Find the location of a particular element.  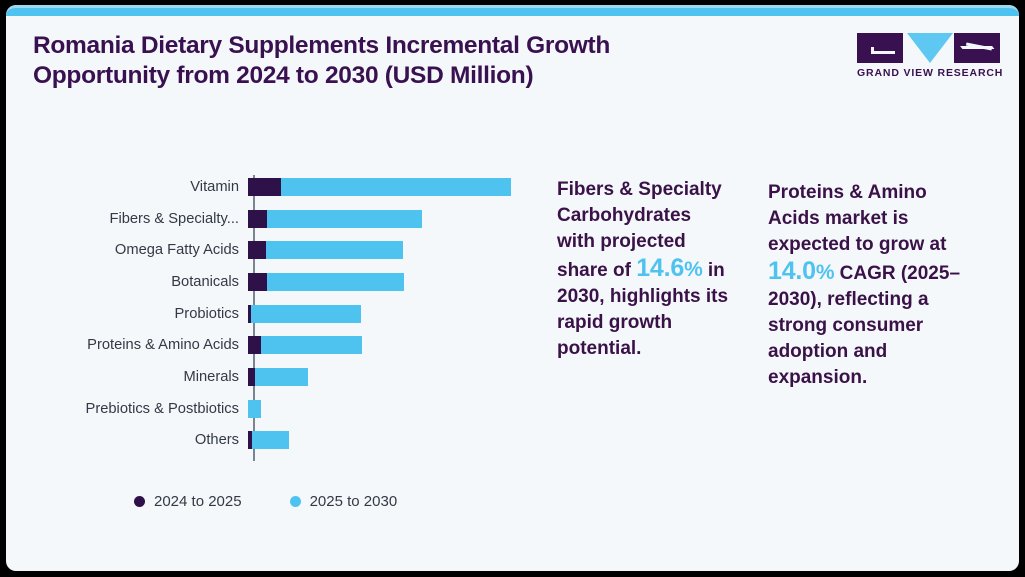

brand-logo: GRAND VIEW RESEARCH is located at coordinates (930, 57).